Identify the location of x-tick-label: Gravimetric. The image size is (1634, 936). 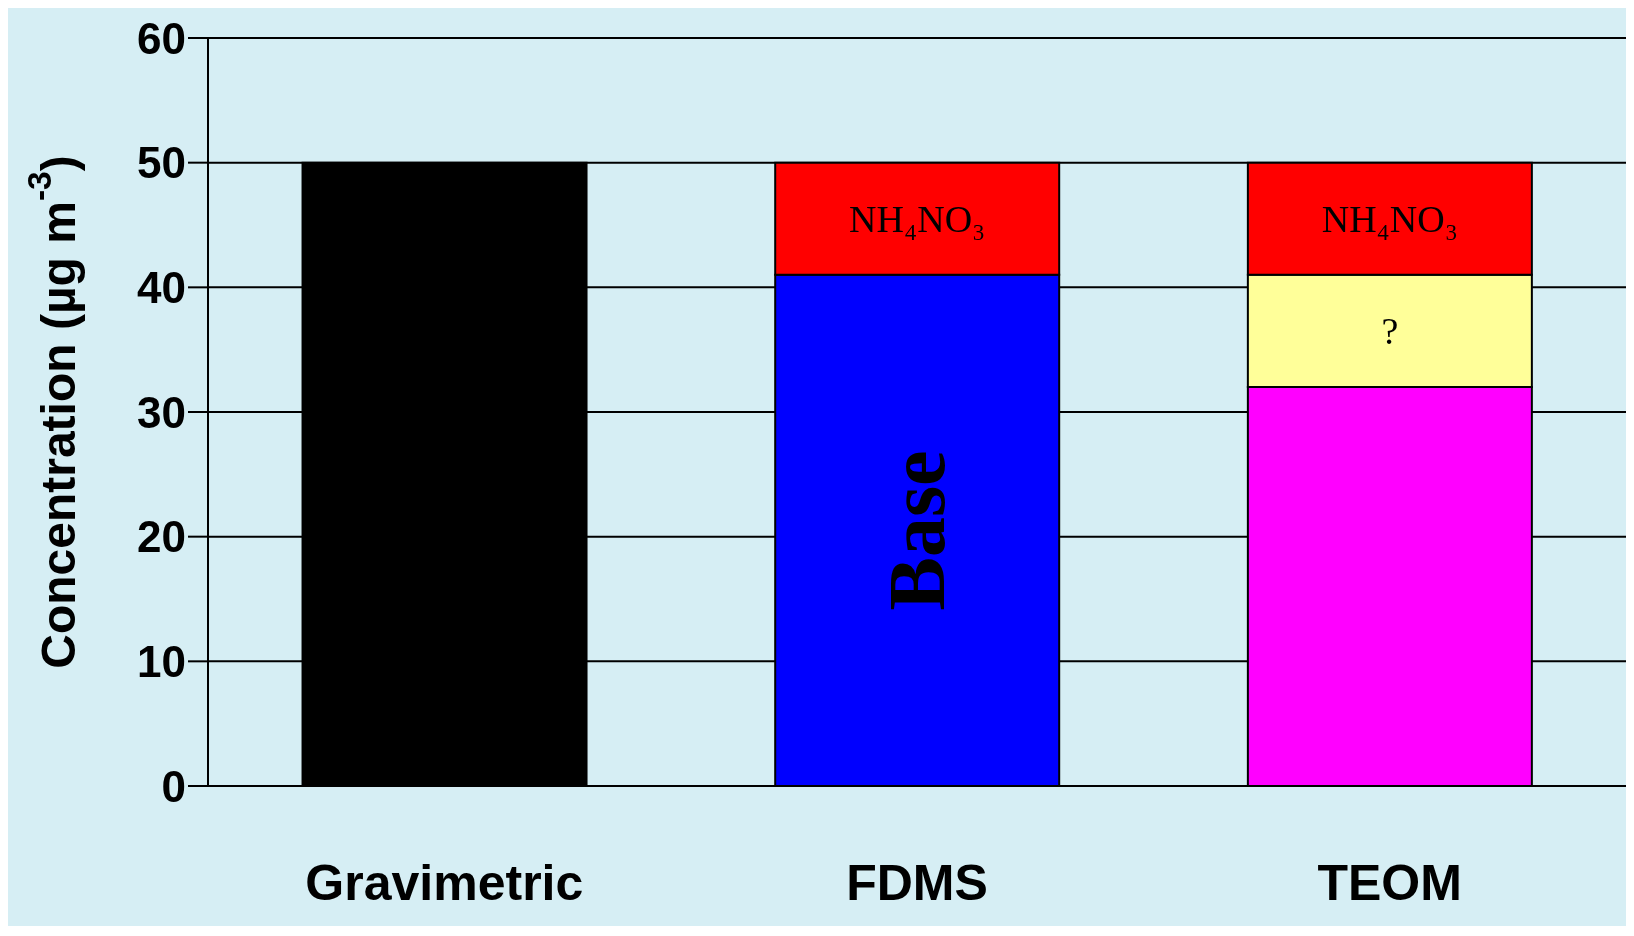
(444, 882).